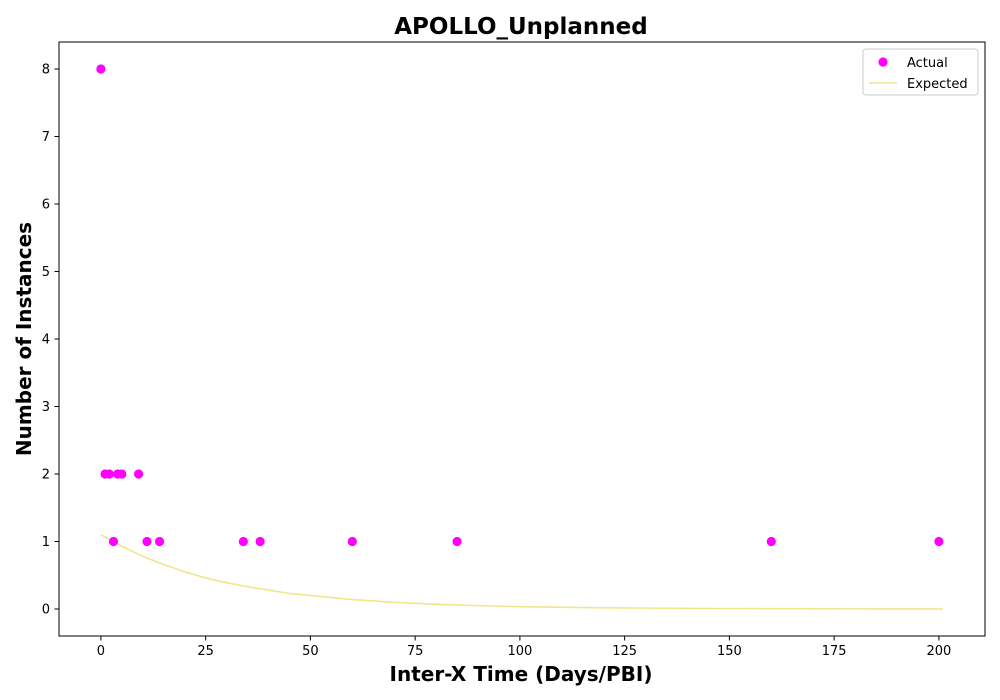 The width and height of the screenshot is (1000, 700). What do you see at coordinates (46, 340) in the screenshot?
I see `y-tick-label: 4` at bounding box center [46, 340].